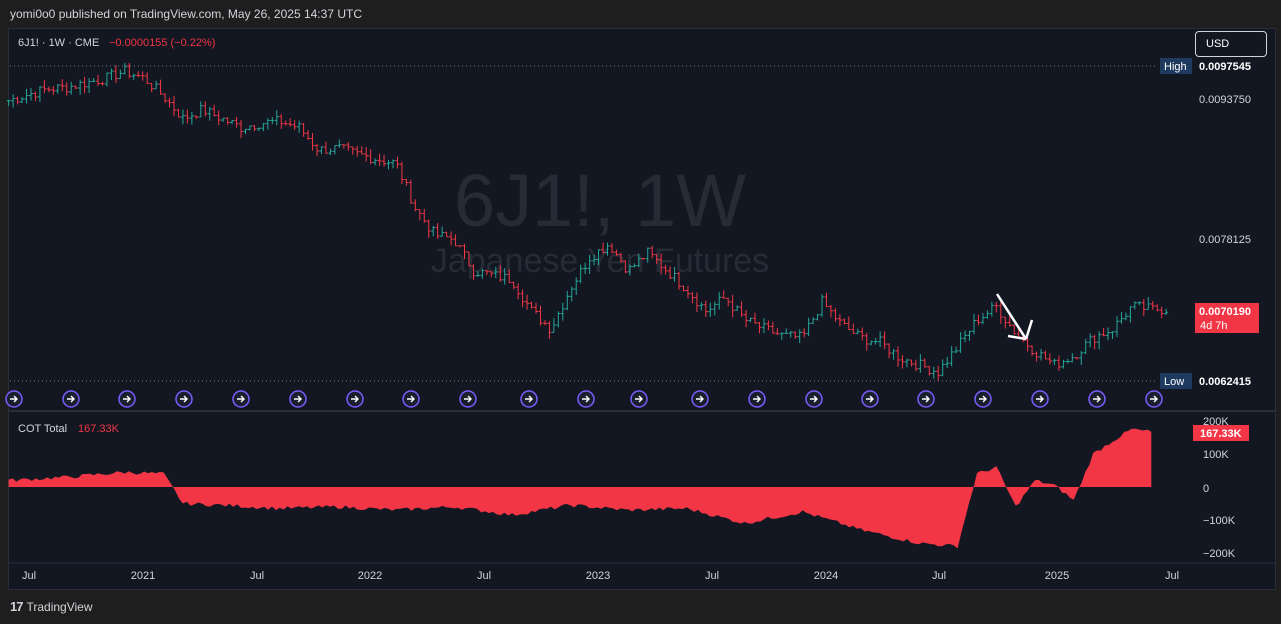 This screenshot has width=1281, height=624. I want to click on currency-button: USD, so click(1231, 44).